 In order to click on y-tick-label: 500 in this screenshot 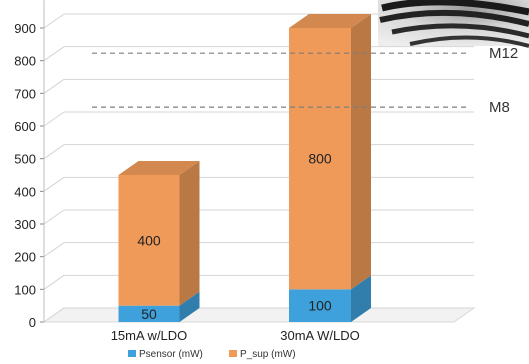, I will do `click(25, 159)`.